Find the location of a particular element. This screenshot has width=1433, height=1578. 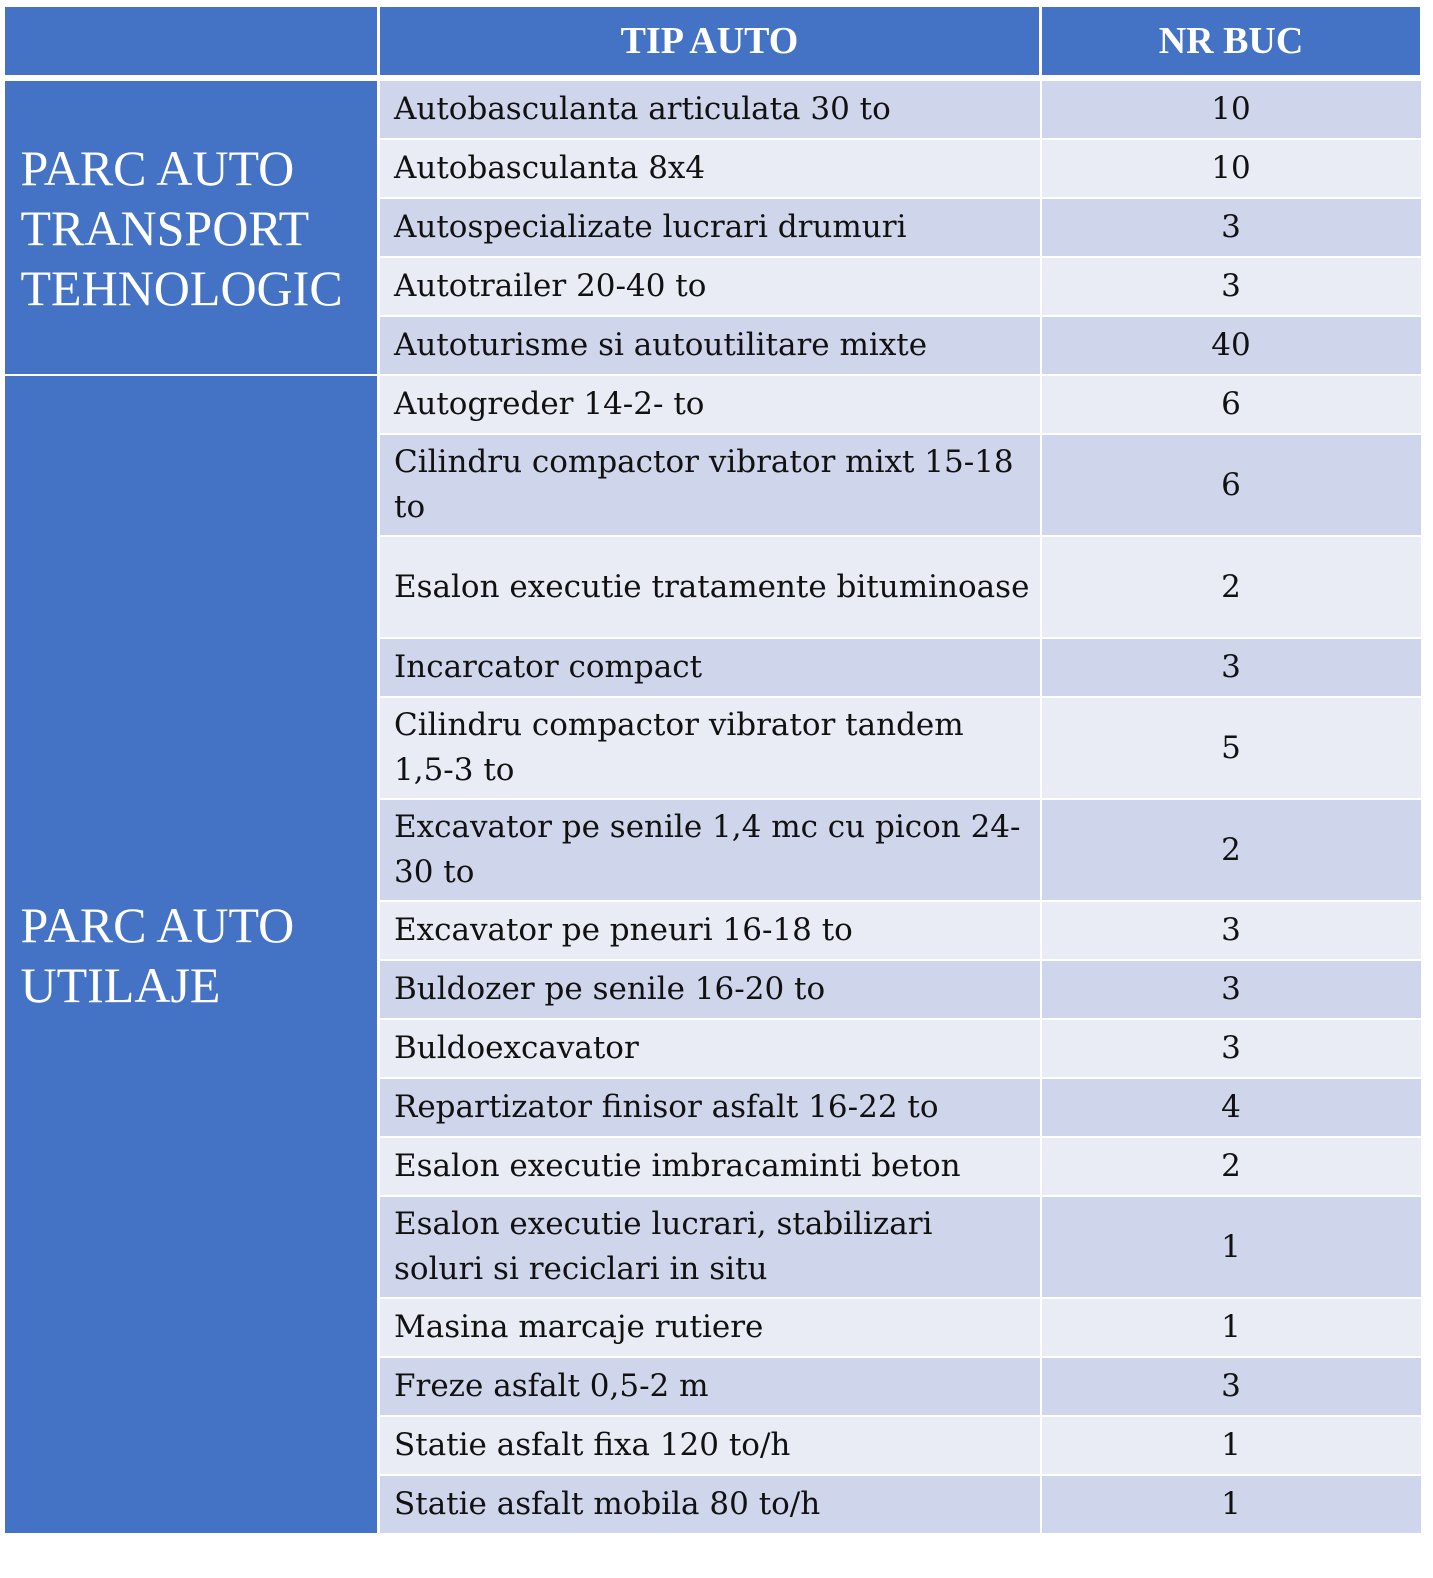

group-label-transport: PARC AUTO TRANSPORT TEHNOLOGIC is located at coordinates (191, 226).